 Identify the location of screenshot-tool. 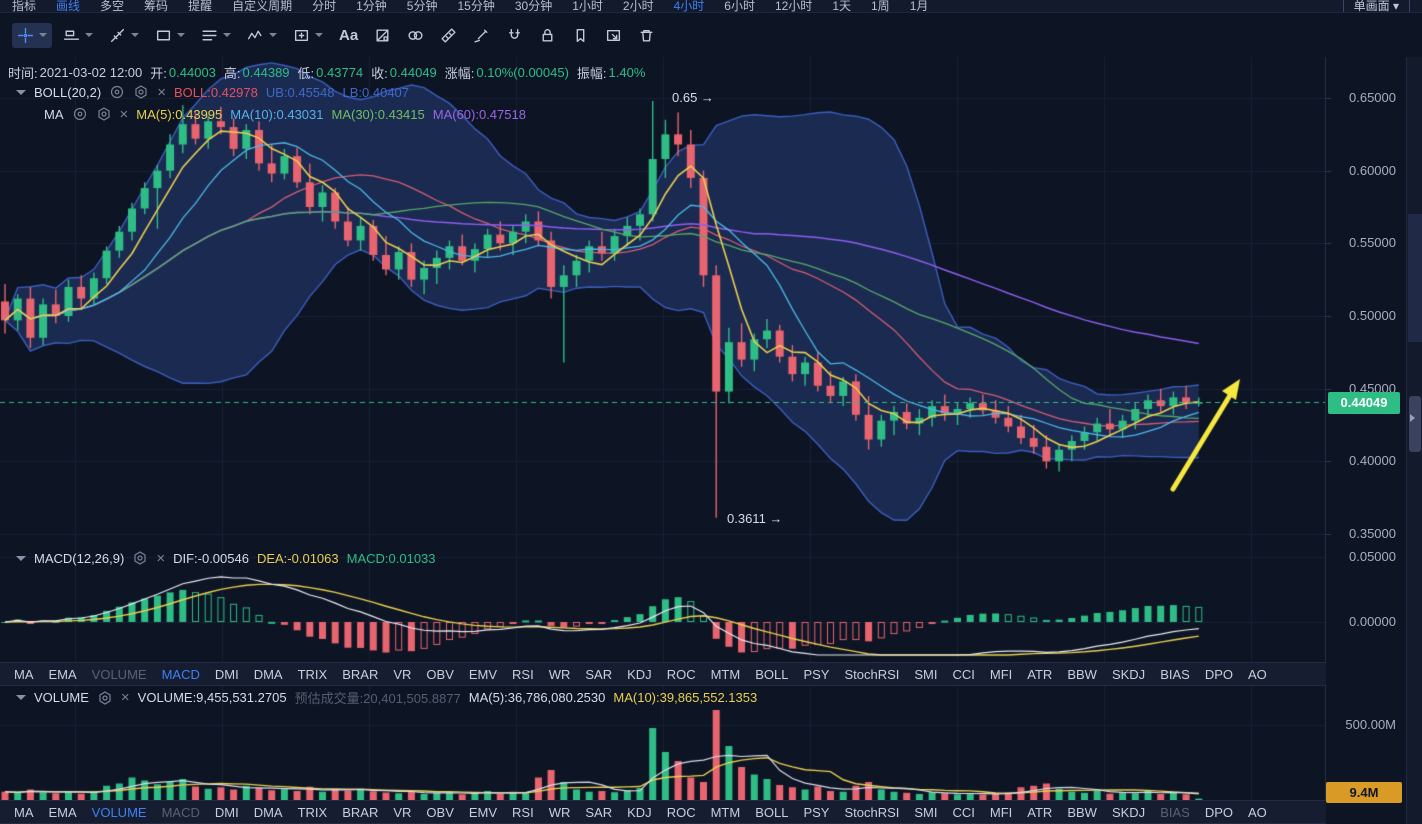
(613, 35).